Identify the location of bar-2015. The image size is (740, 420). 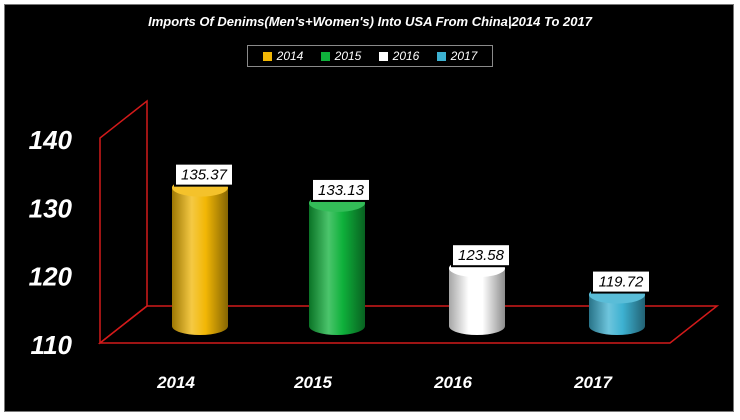
(337, 264).